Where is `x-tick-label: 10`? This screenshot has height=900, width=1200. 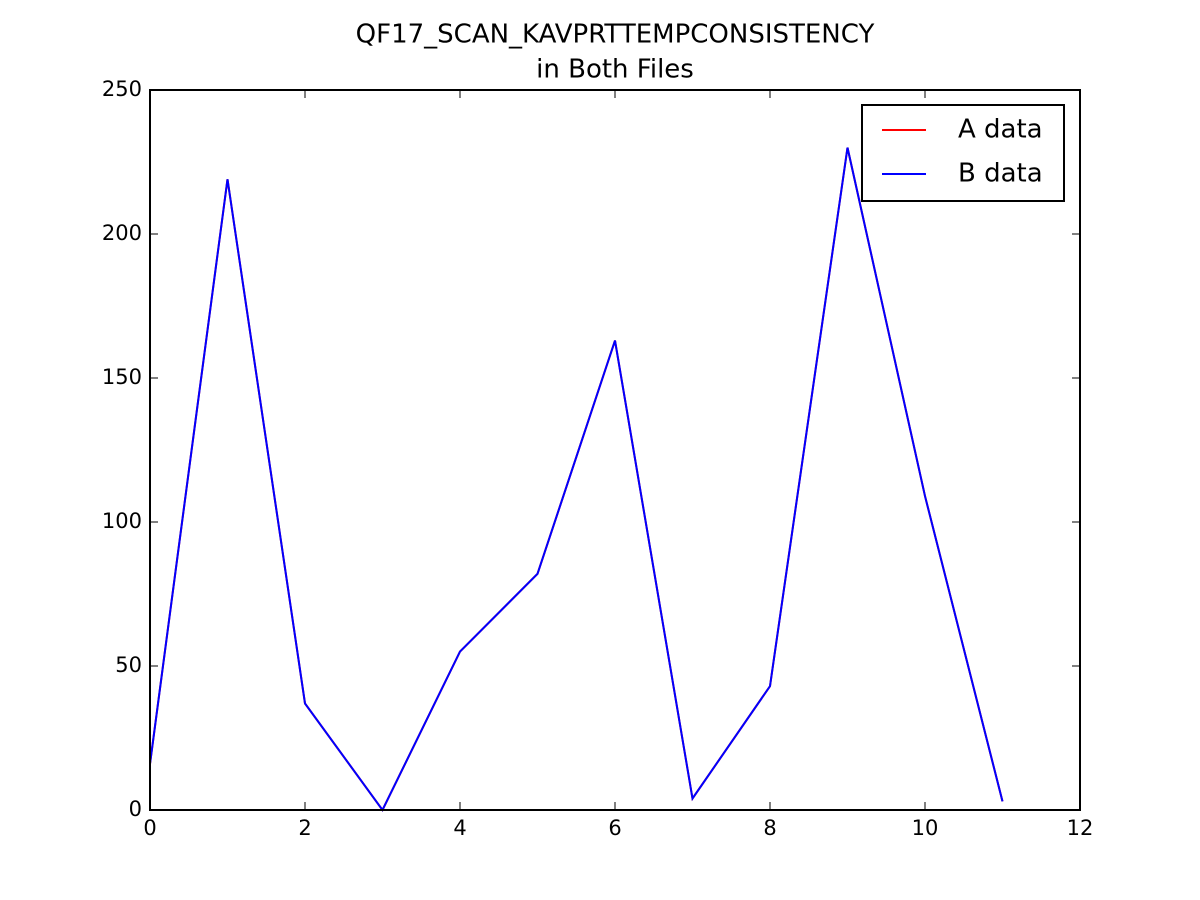
x-tick-label: 10 is located at coordinates (925, 828).